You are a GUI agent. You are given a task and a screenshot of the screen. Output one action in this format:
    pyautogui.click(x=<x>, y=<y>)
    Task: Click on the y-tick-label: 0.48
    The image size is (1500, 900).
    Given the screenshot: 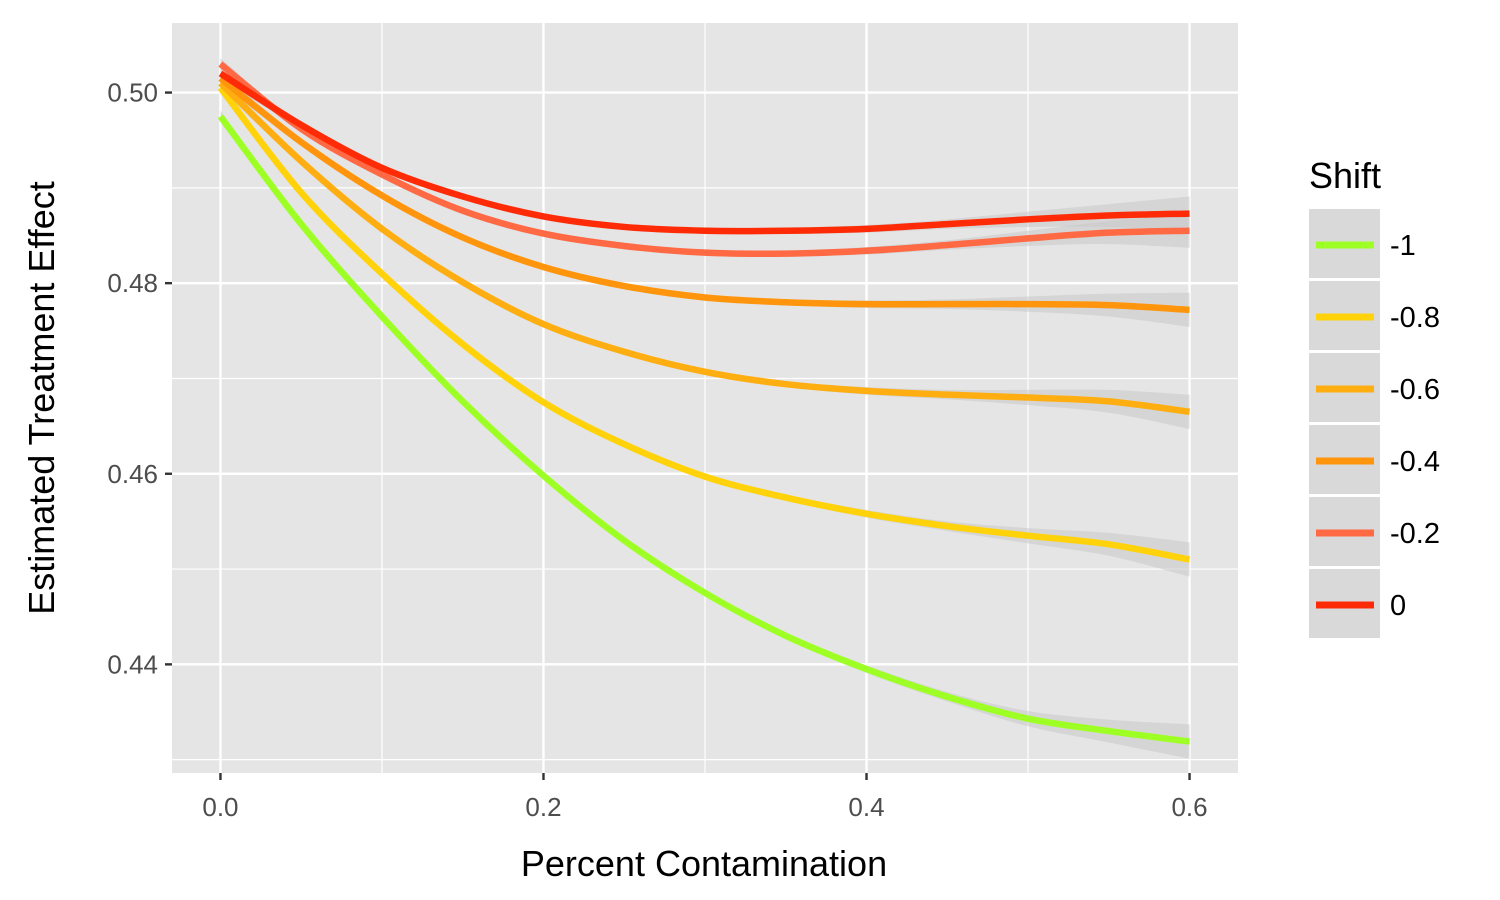 What is the action you would take?
    pyautogui.click(x=132, y=283)
    